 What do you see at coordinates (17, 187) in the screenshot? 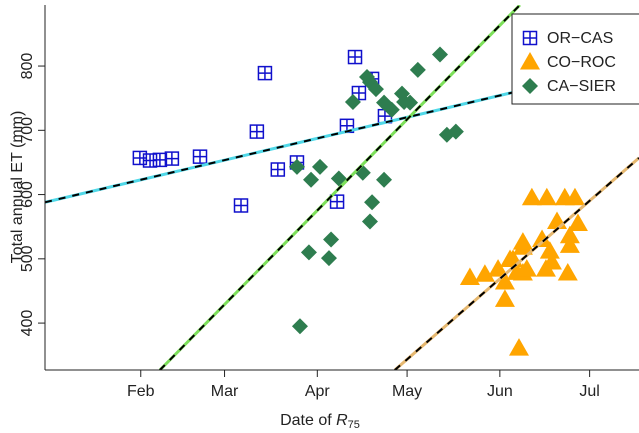
I see `y-axis-label: Total annual ET (mm)` at bounding box center [17, 187].